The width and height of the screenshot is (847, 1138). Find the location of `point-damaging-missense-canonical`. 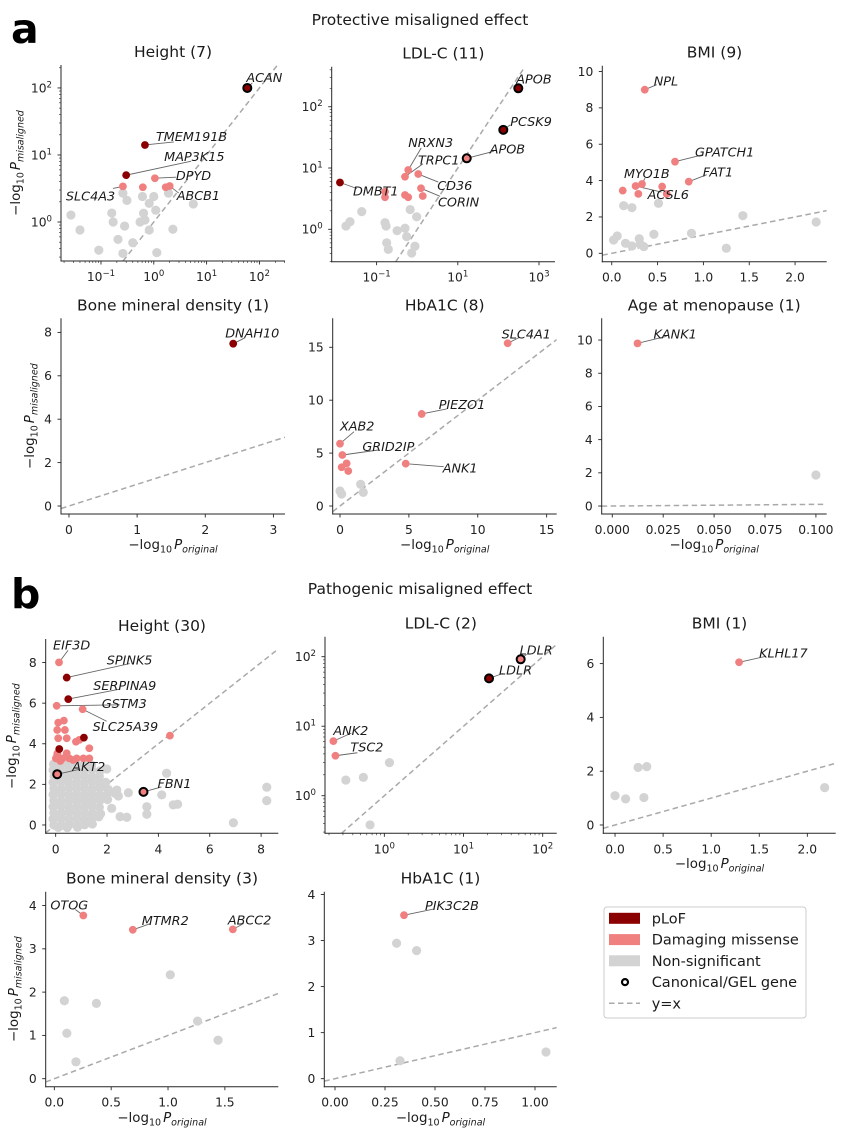

point-damaging-missense-canonical is located at coordinates (520, 659).